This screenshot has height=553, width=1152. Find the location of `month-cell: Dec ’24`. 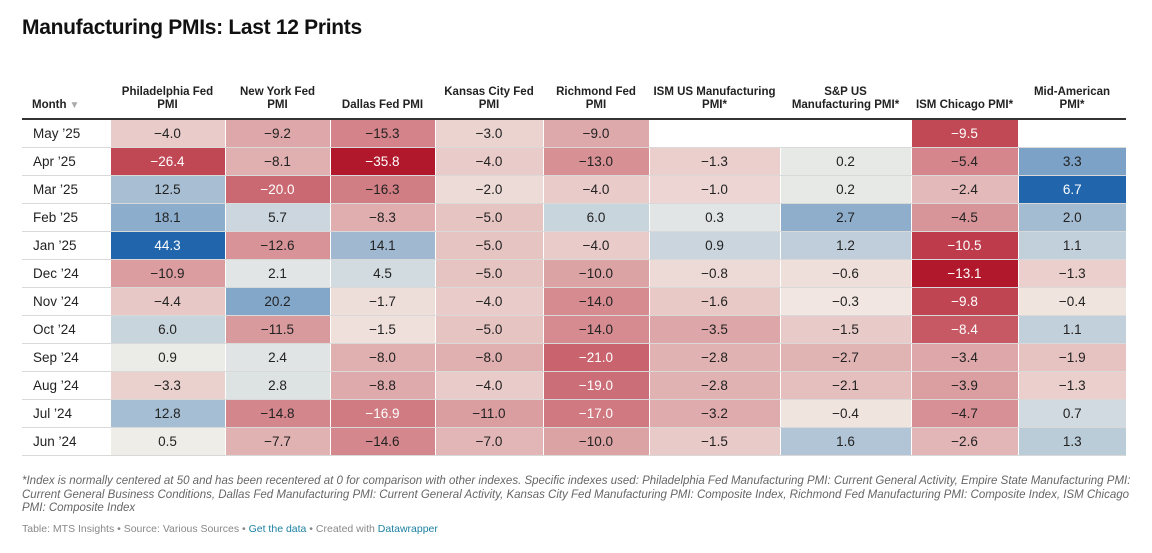

month-cell: Dec ’24 is located at coordinates (66, 273).